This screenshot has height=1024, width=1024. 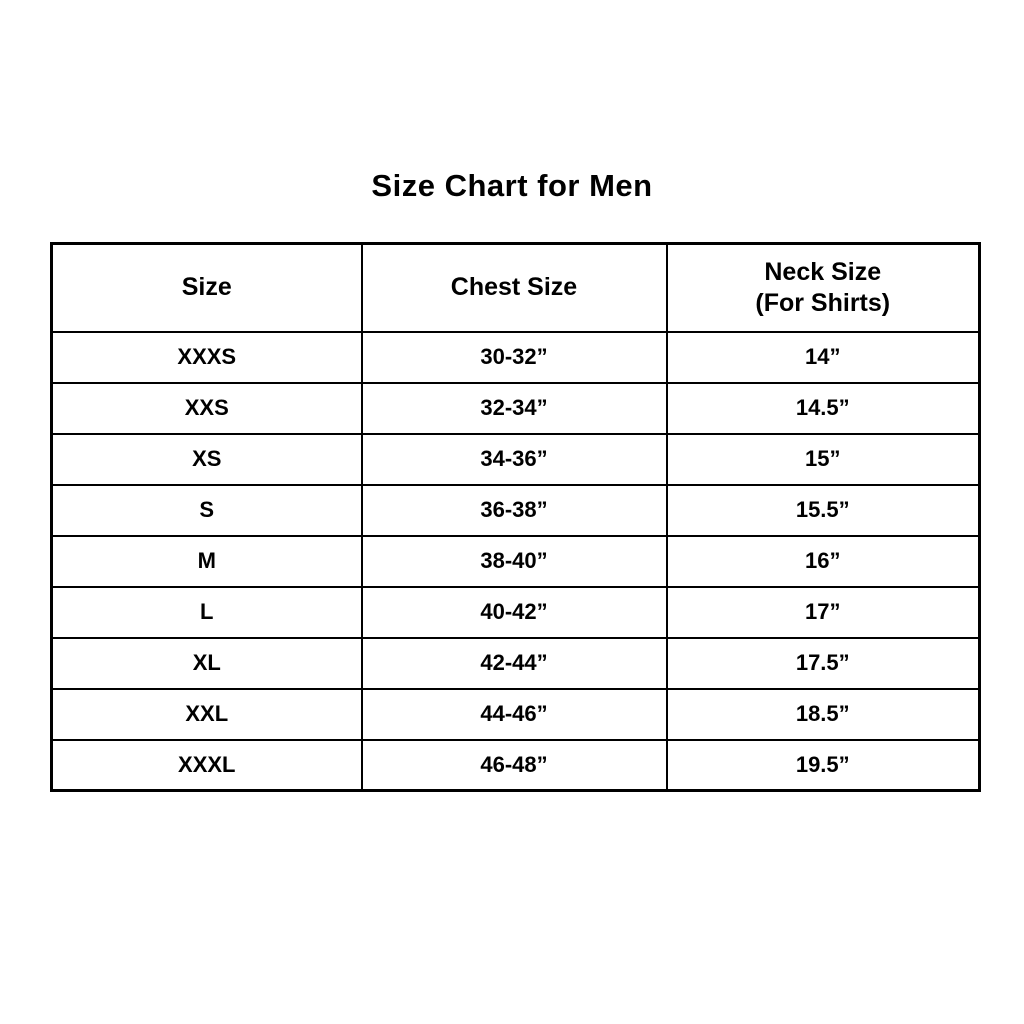 I want to click on column-header-neck-sublabel: (For Shirts), so click(x=823, y=302).